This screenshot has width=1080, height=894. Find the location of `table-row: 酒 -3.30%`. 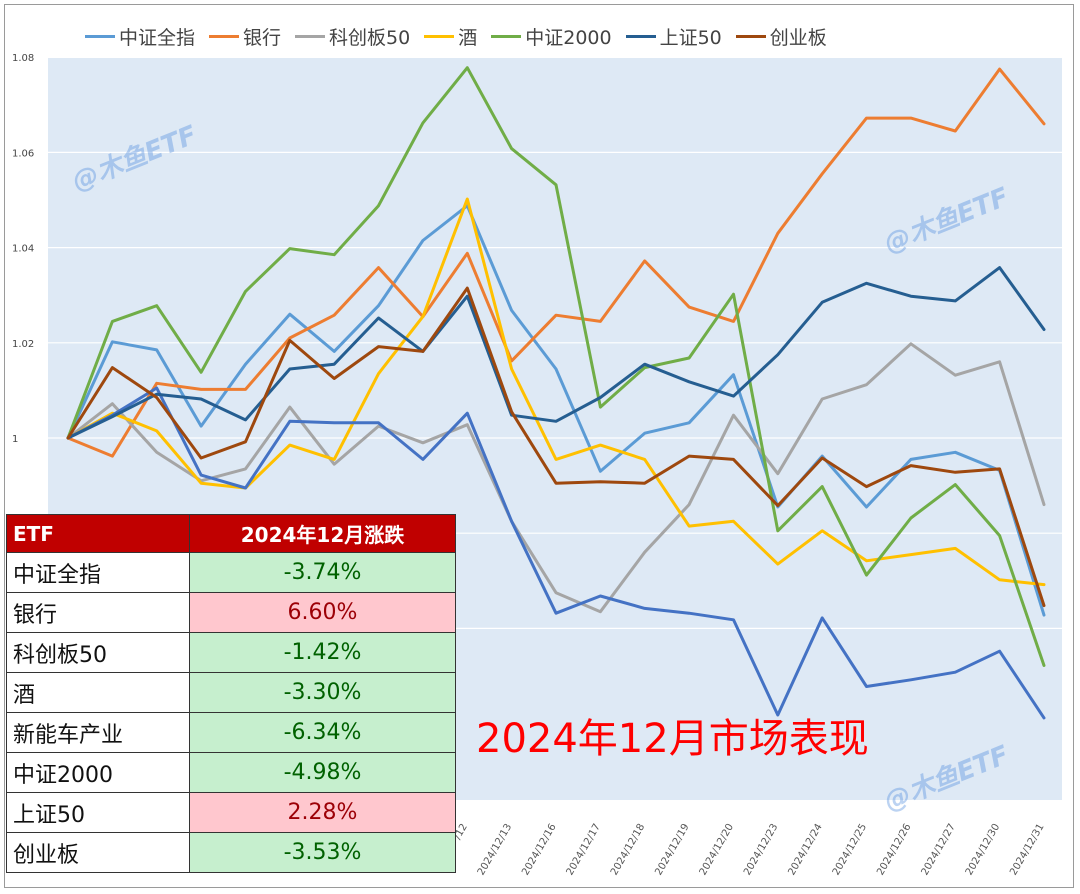

table-row: 酒 -3.30% is located at coordinates (231, 692).